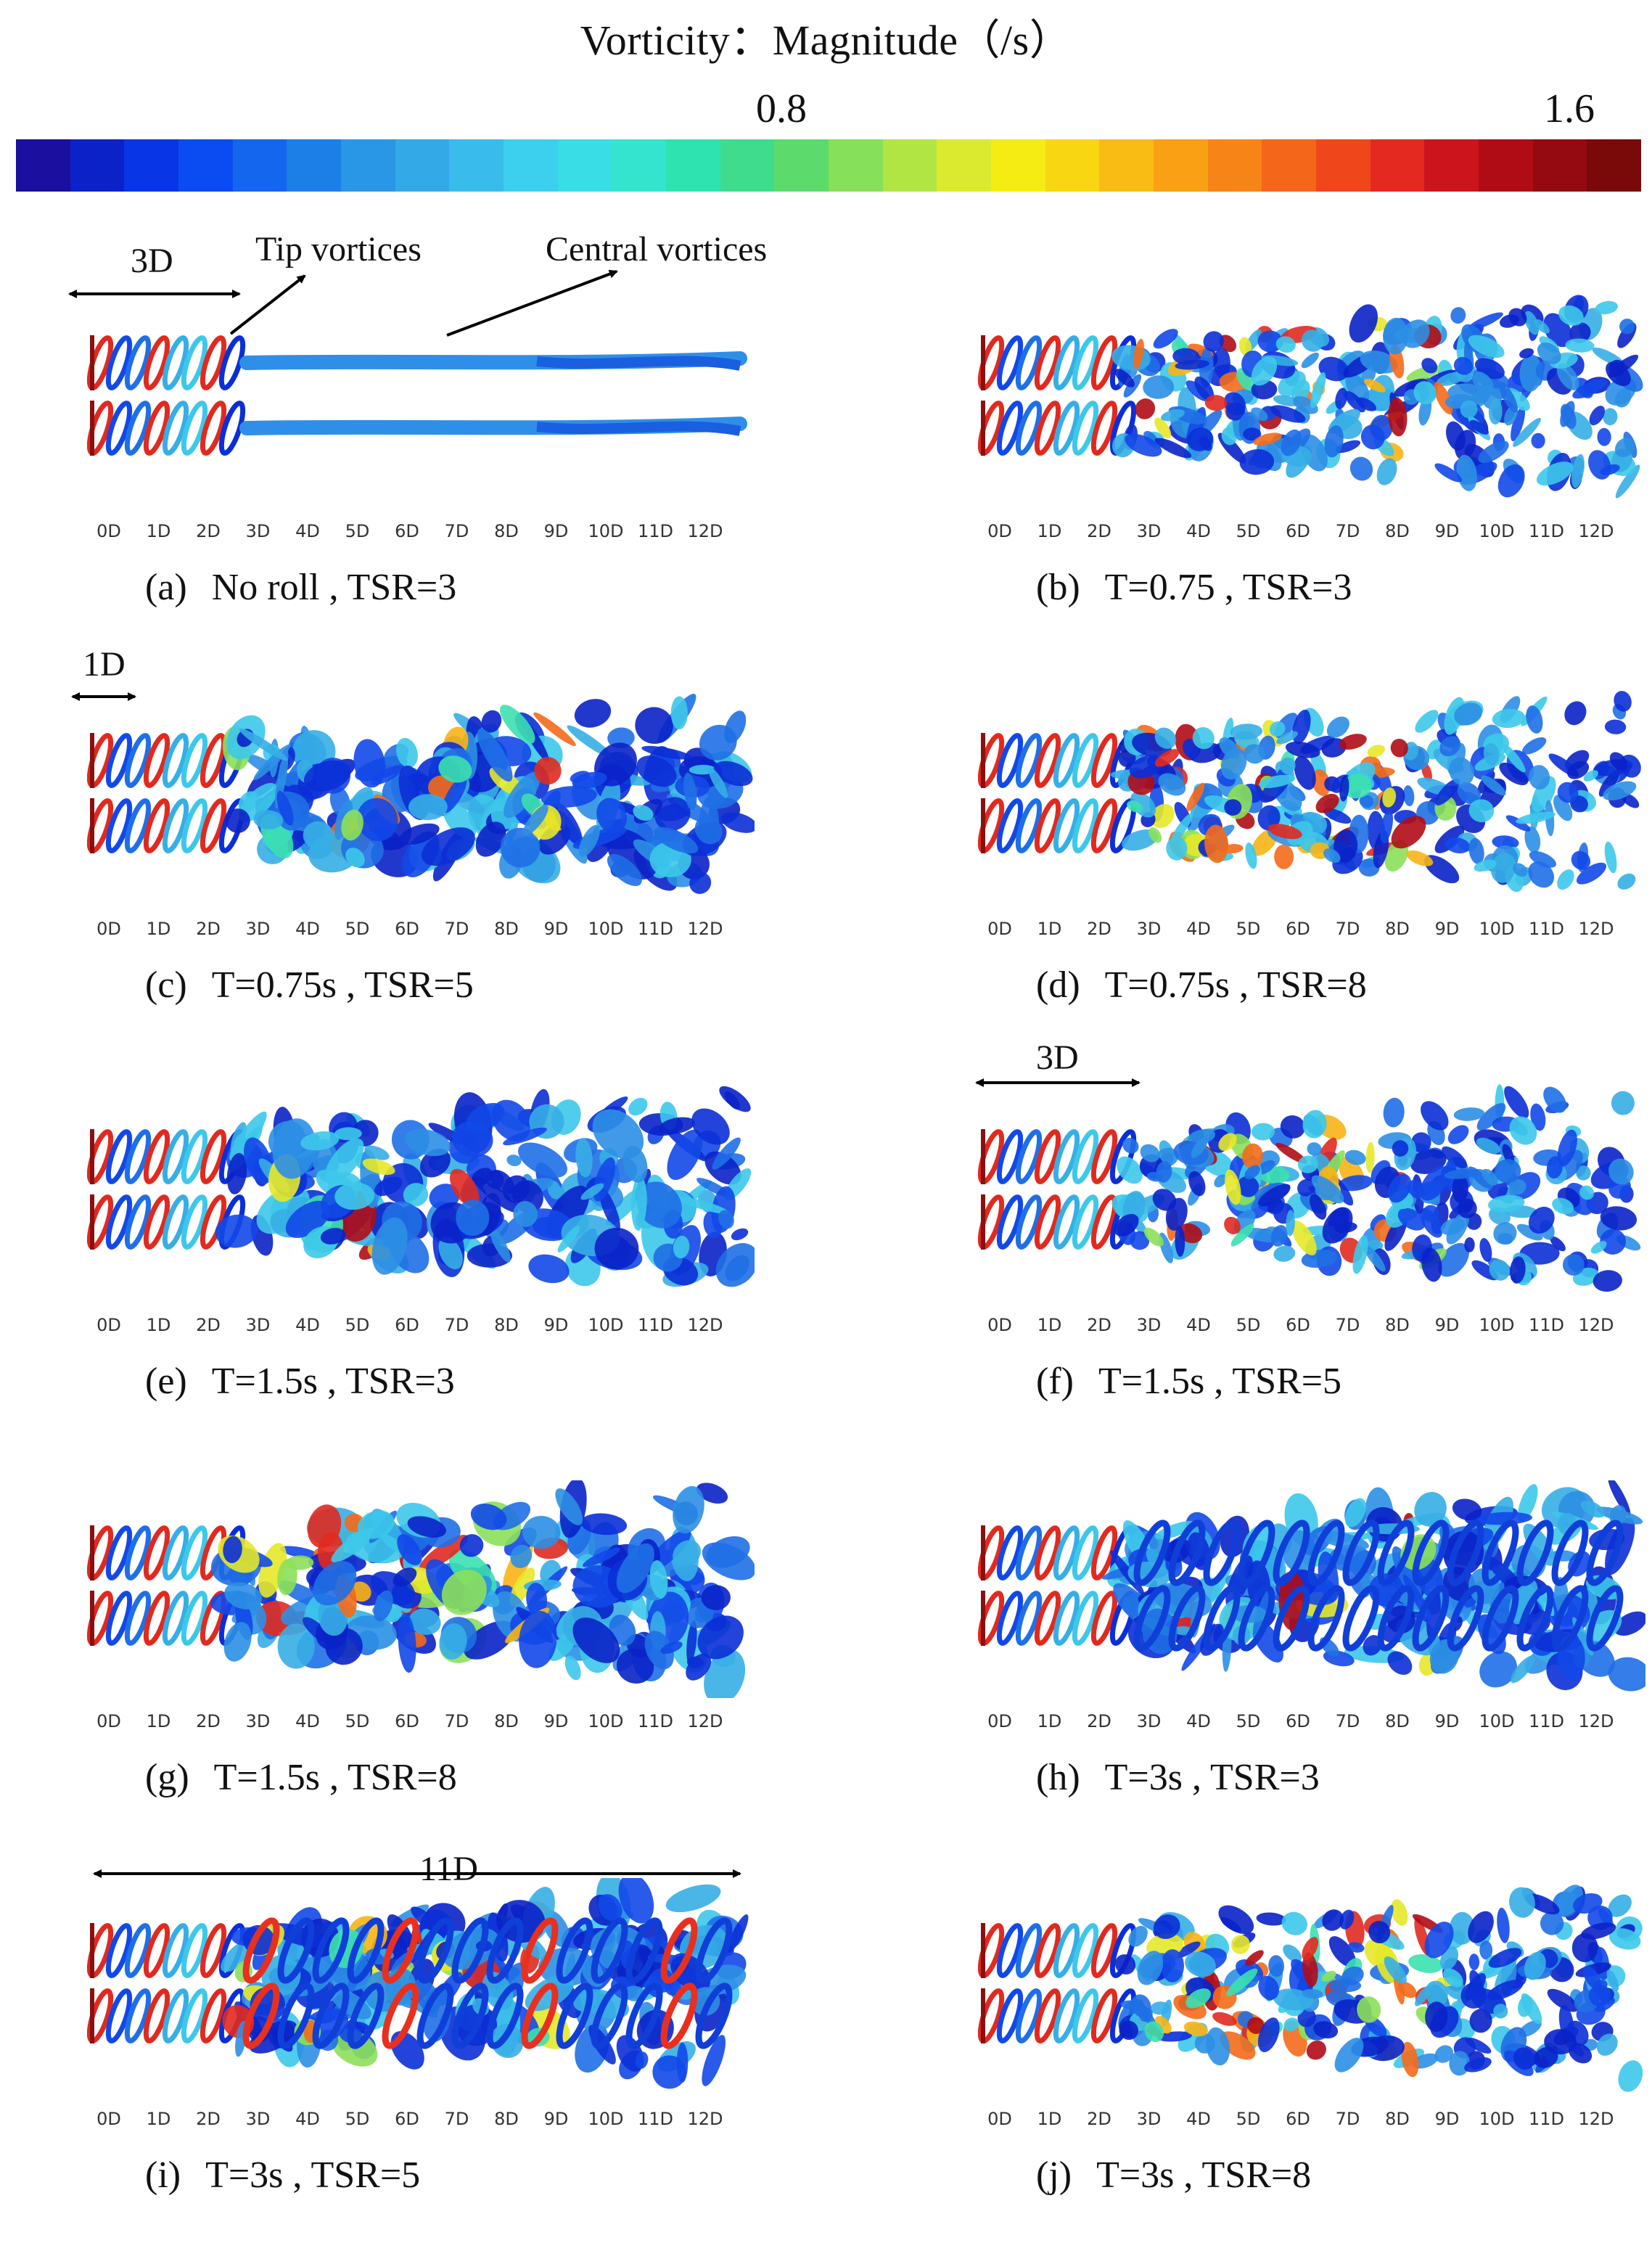 Image resolution: width=1652 pixels, height=2259 pixels. What do you see at coordinates (342, 985) in the screenshot?
I see `panel-condition: T=0.75s , TSR=5` at bounding box center [342, 985].